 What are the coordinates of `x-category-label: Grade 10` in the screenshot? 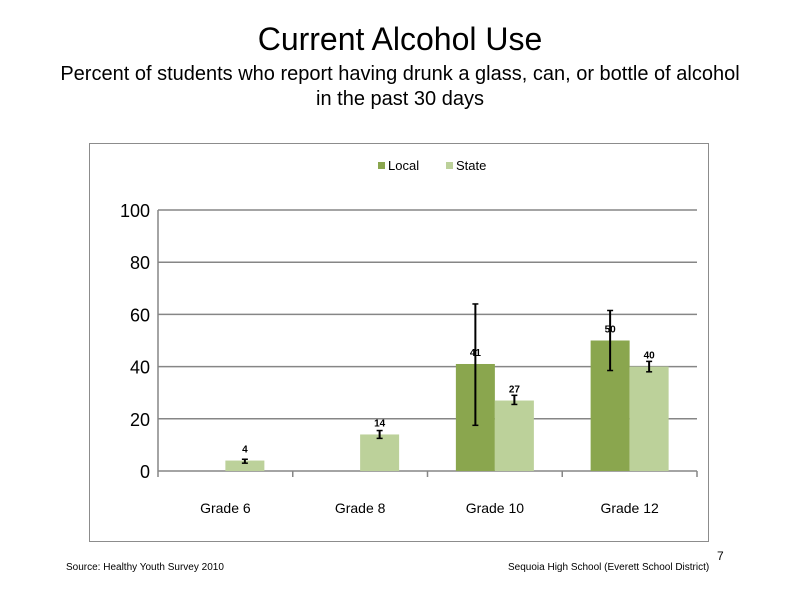 It's located at (495, 508).